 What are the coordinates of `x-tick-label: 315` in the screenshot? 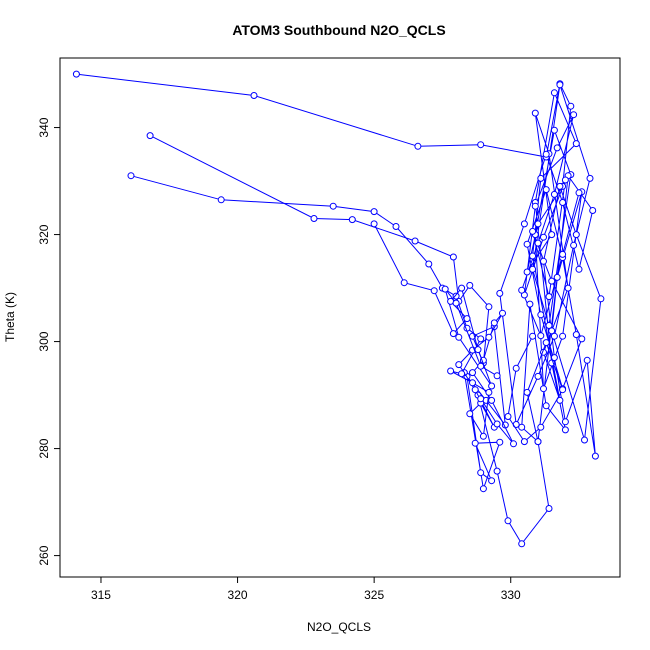 It's located at (101, 595).